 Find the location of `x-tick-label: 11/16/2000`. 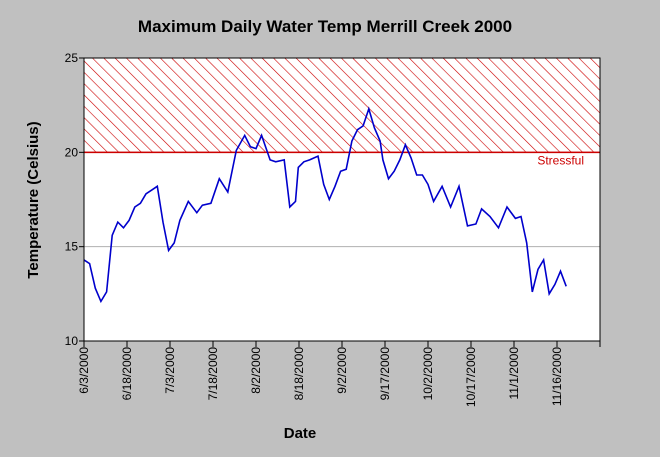

x-tick-label: 11/16/2000 is located at coordinates (557, 376).